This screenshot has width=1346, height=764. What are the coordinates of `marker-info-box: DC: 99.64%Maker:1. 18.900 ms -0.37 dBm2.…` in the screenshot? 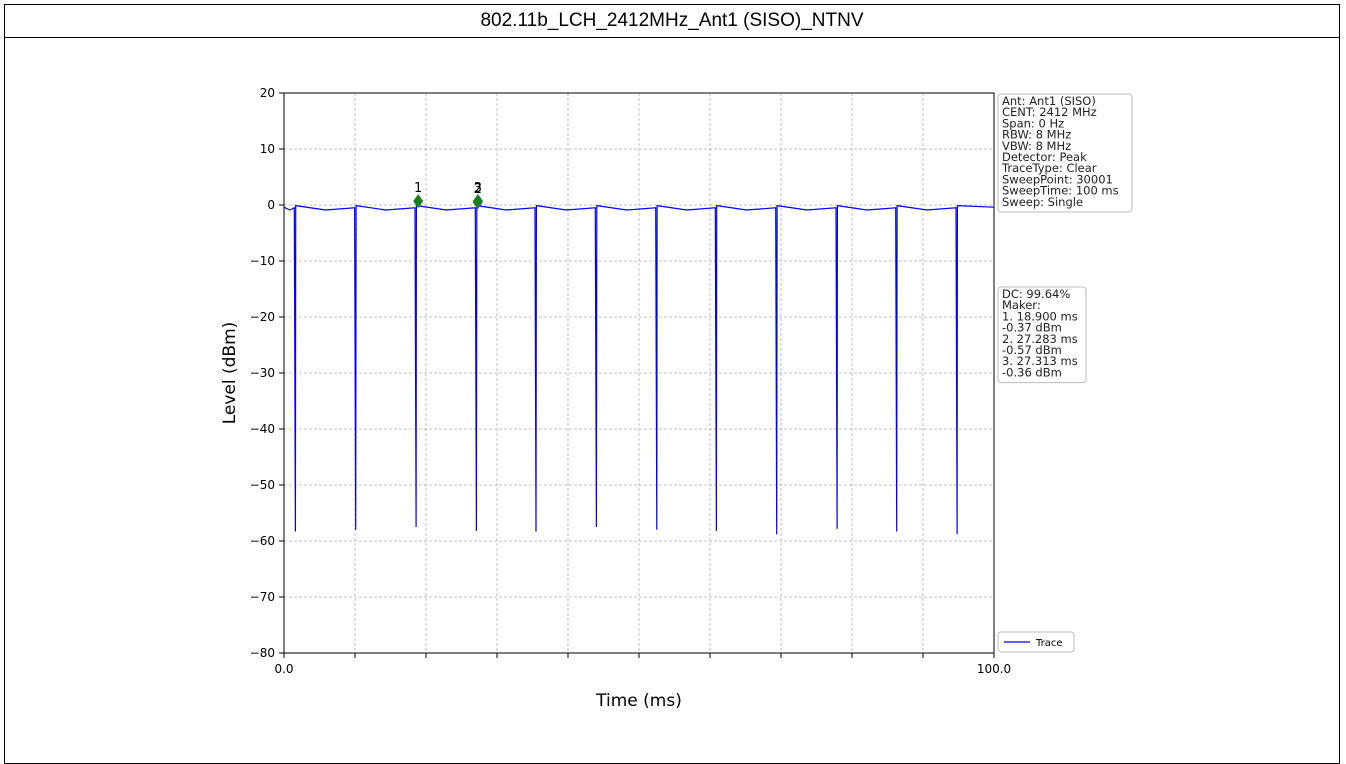 It's located at (1042, 335).